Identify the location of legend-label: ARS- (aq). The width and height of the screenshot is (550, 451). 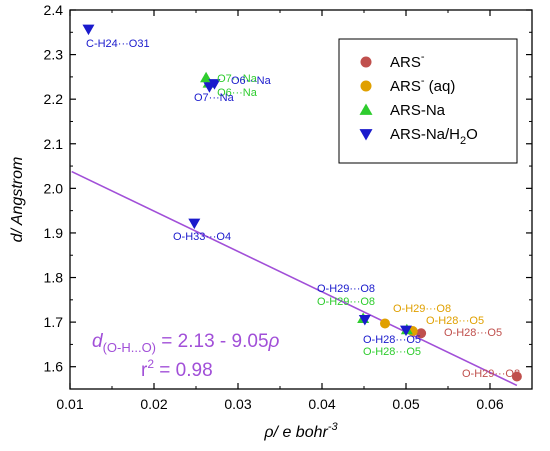
(422, 85).